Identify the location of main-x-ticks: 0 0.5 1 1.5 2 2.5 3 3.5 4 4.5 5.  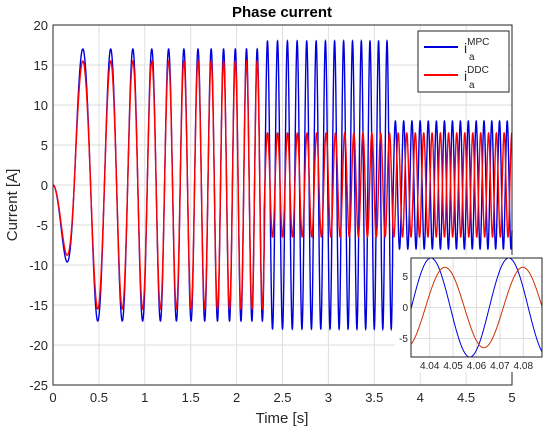
(282, 397).